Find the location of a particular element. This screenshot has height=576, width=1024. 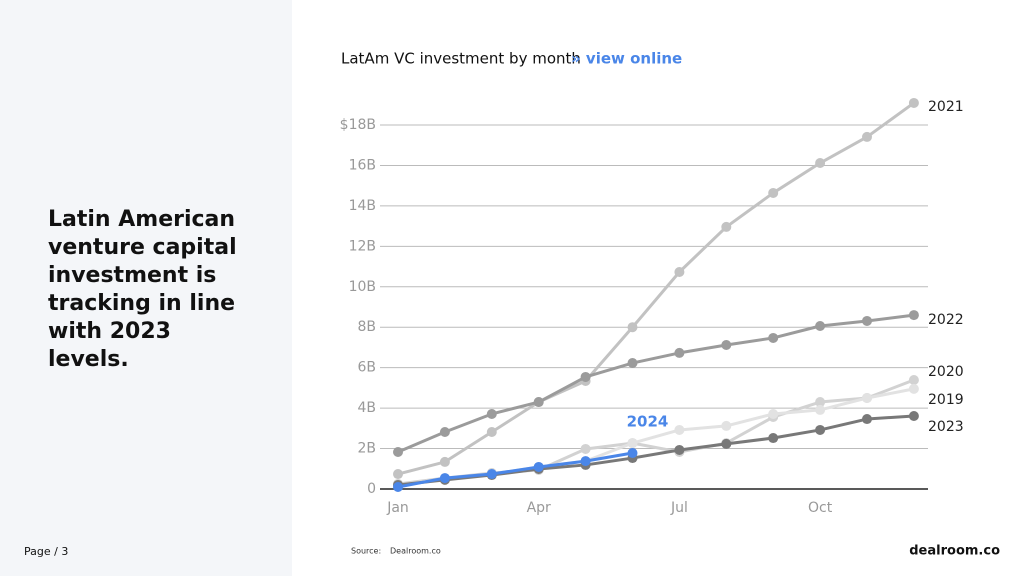

x-tick-label: Jan is located at coordinates (397, 508).